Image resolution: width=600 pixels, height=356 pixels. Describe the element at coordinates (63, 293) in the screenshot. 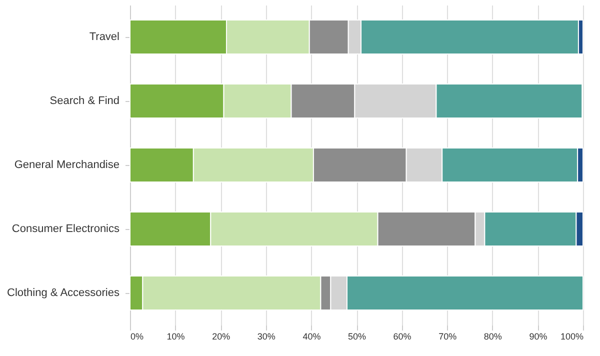

I see `y-tick-label: Clothing & Accessories` at that location.